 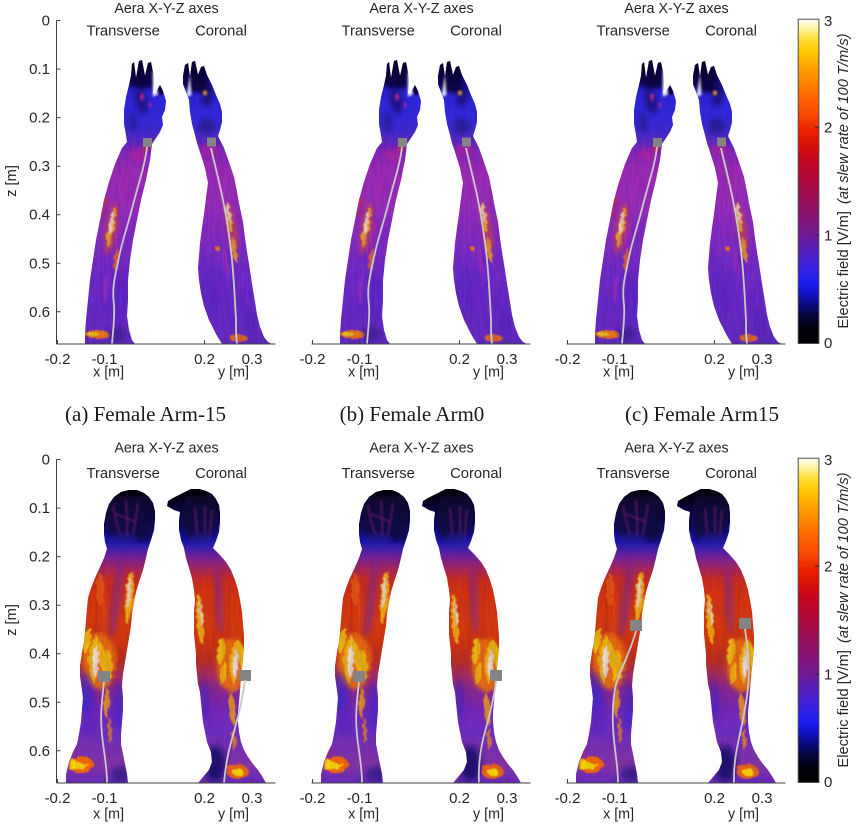 What do you see at coordinates (412, 414) in the screenshot?
I see `svg-text: (b) Female Arm0` at bounding box center [412, 414].